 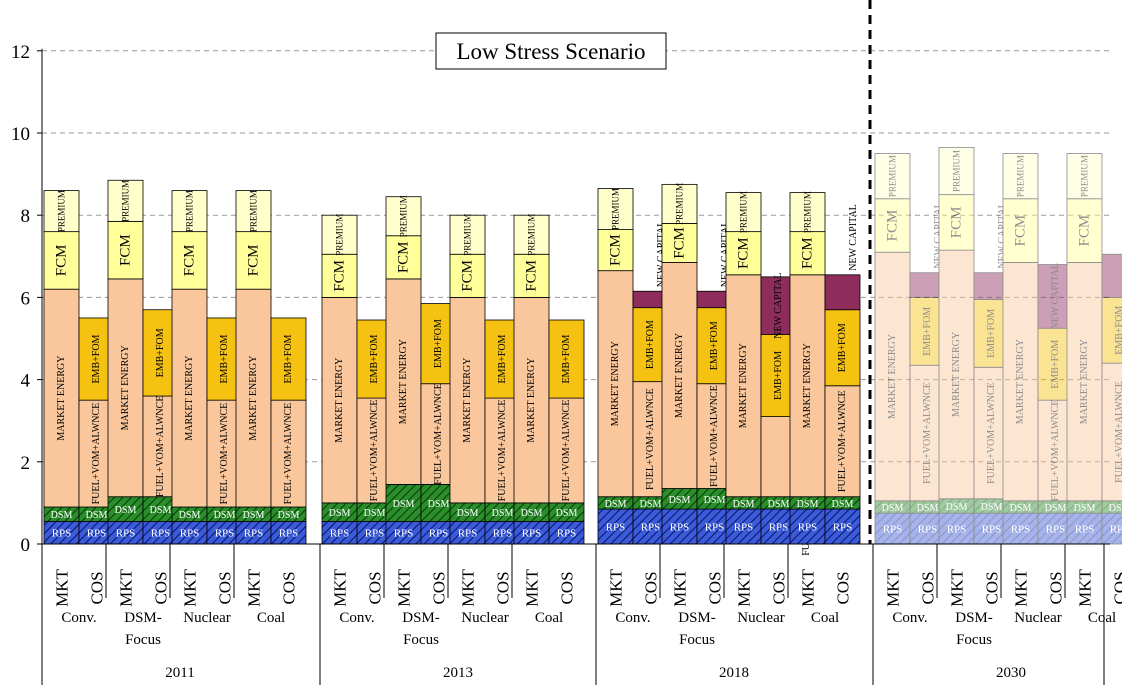 I want to click on year-label: 2011, so click(x=179, y=673).